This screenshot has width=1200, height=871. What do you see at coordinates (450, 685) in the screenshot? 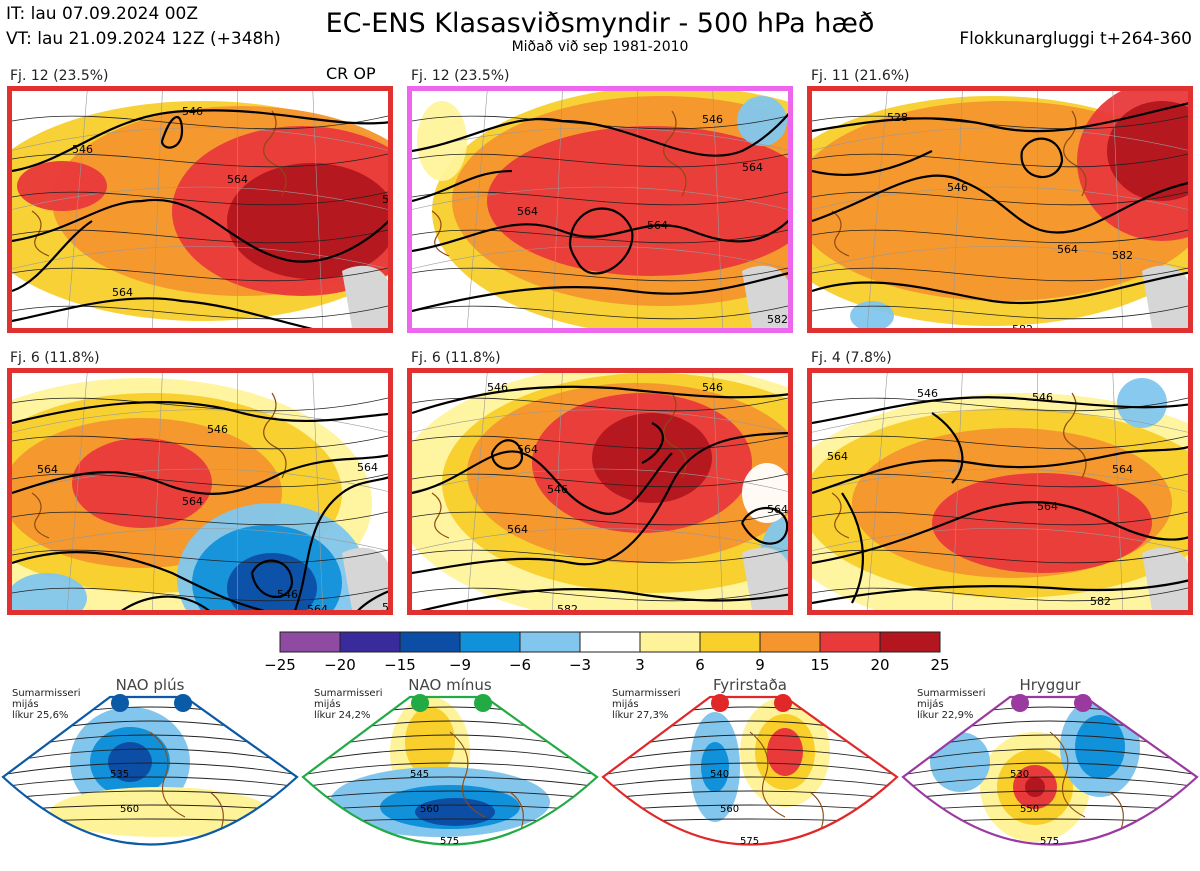
I see `regime-name: NAO mínus` at bounding box center [450, 685].